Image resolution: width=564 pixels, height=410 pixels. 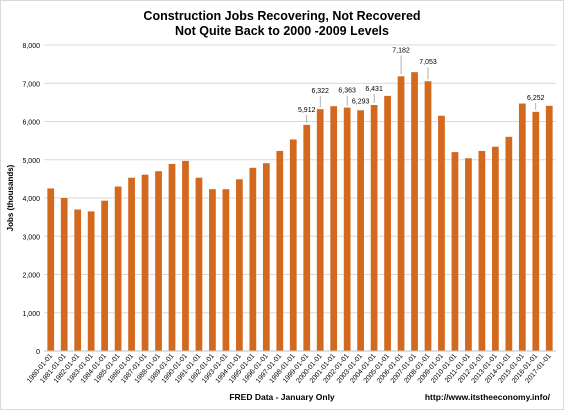 I want to click on data-labels: 5,912 6,322 6,363 6,293 6,431 7,182 7,053 6,252, so click(x=421, y=85).